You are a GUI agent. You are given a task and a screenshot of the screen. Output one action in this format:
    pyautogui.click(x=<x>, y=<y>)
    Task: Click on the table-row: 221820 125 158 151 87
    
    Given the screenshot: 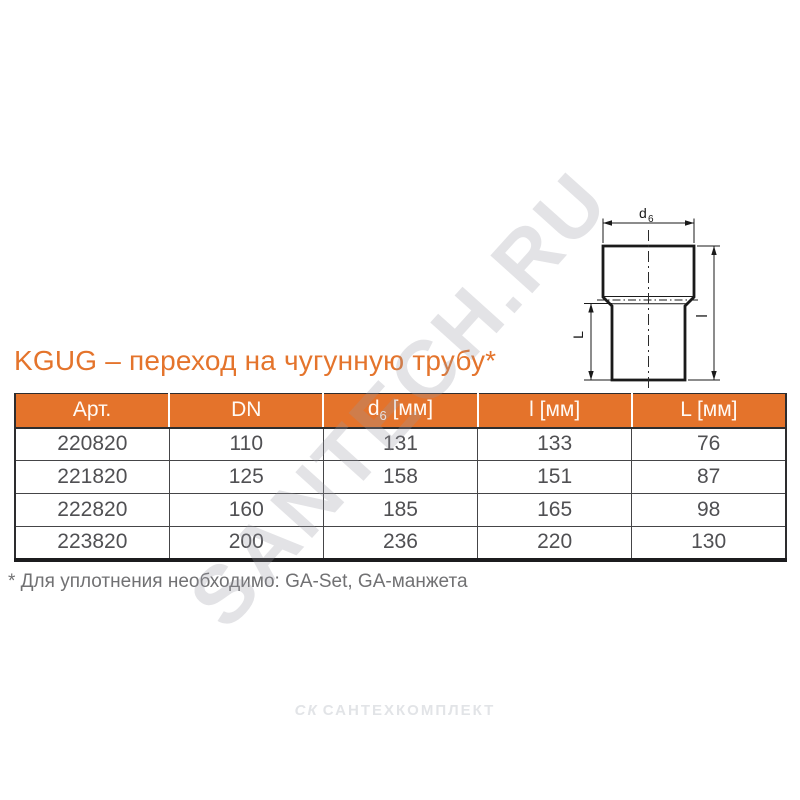 What is the action you would take?
    pyautogui.click(x=400, y=477)
    